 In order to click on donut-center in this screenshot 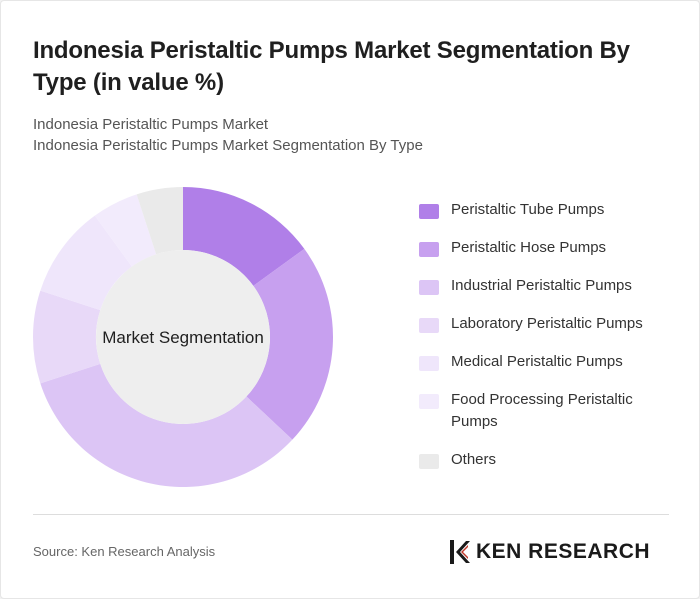, I will do `click(183, 337)`.